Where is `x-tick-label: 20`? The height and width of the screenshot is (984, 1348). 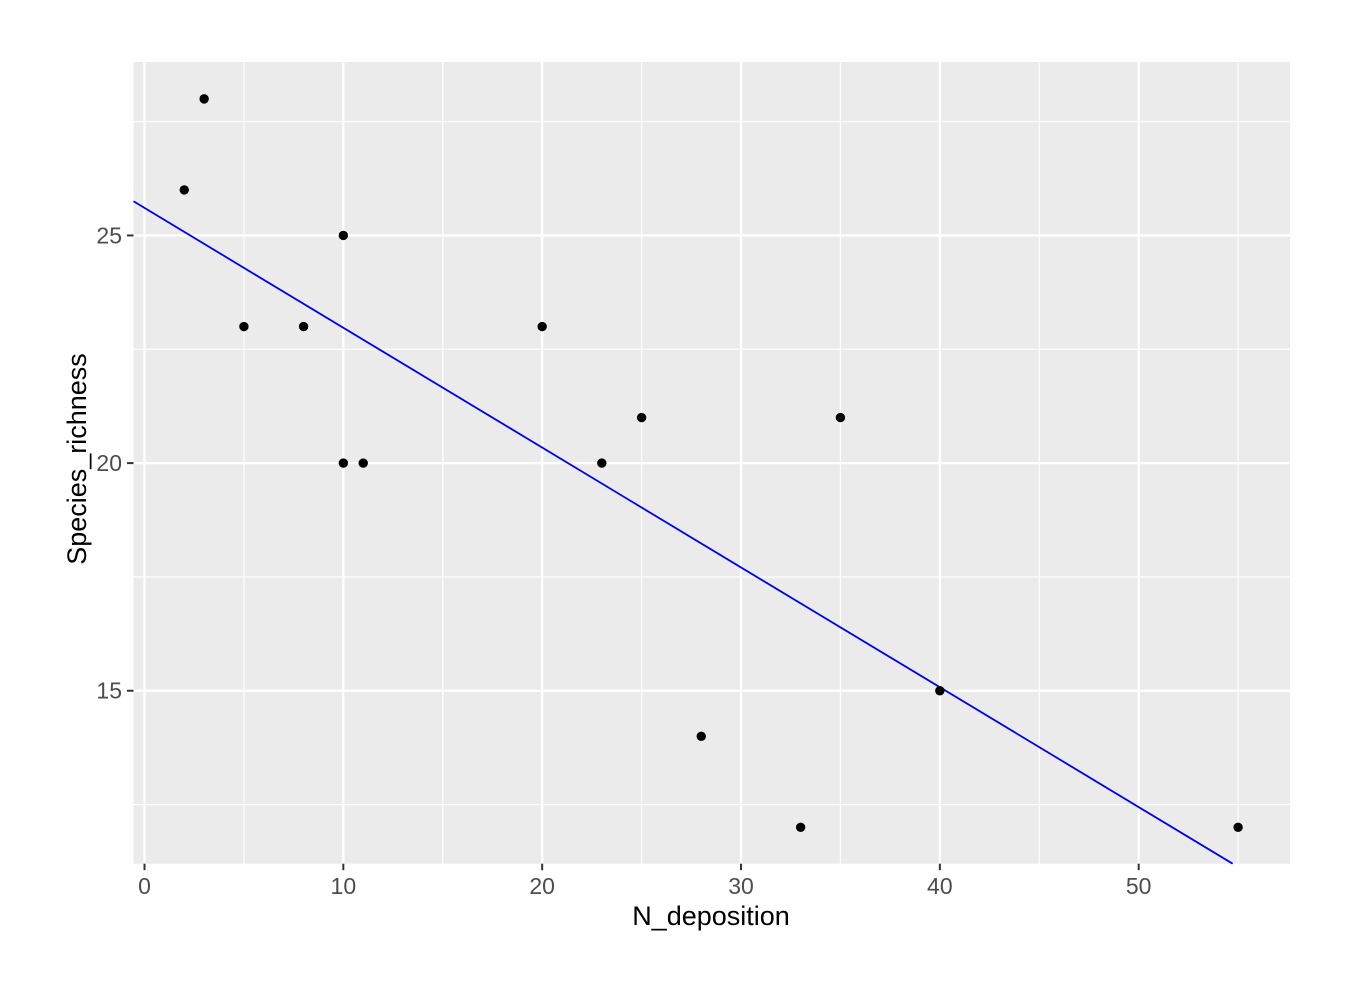 x-tick-label: 20 is located at coordinates (542, 886).